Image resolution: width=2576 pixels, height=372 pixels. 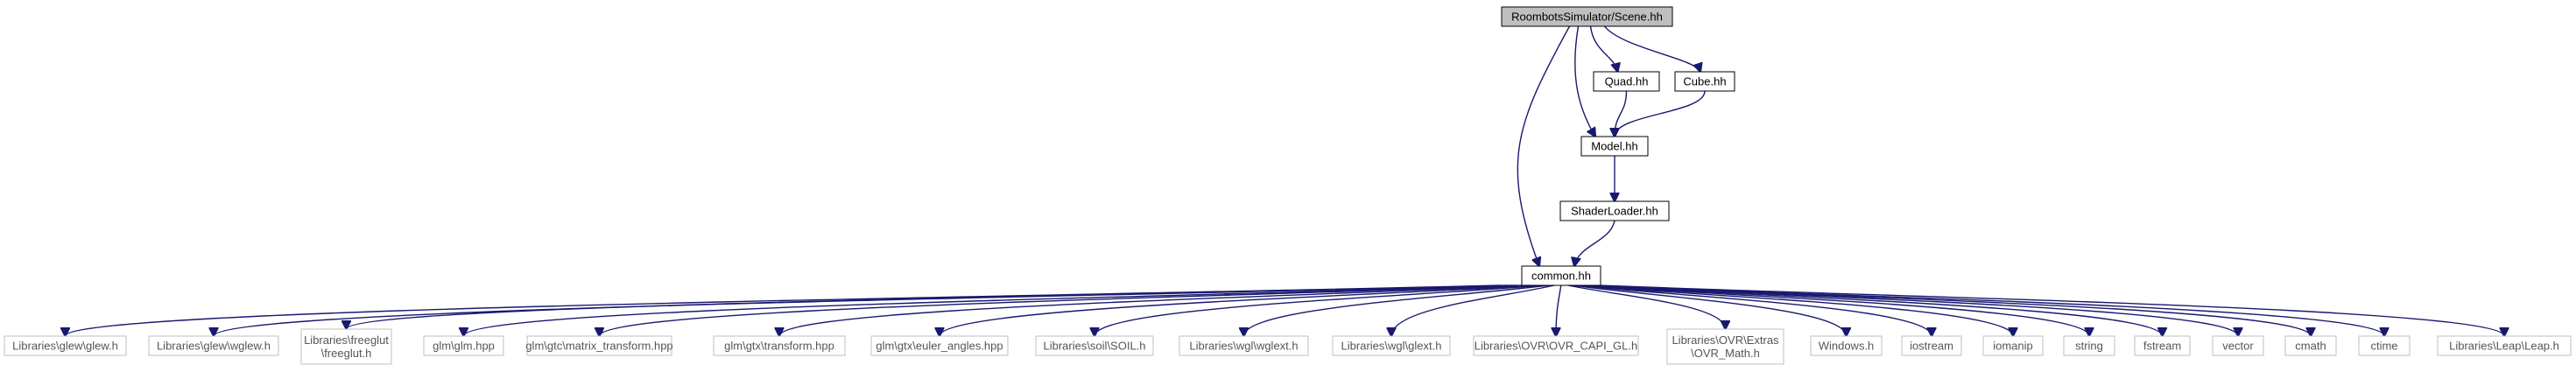 I want to click on node-mattrans: glm\gtc\matrix_transform.hpp, so click(x=599, y=345).